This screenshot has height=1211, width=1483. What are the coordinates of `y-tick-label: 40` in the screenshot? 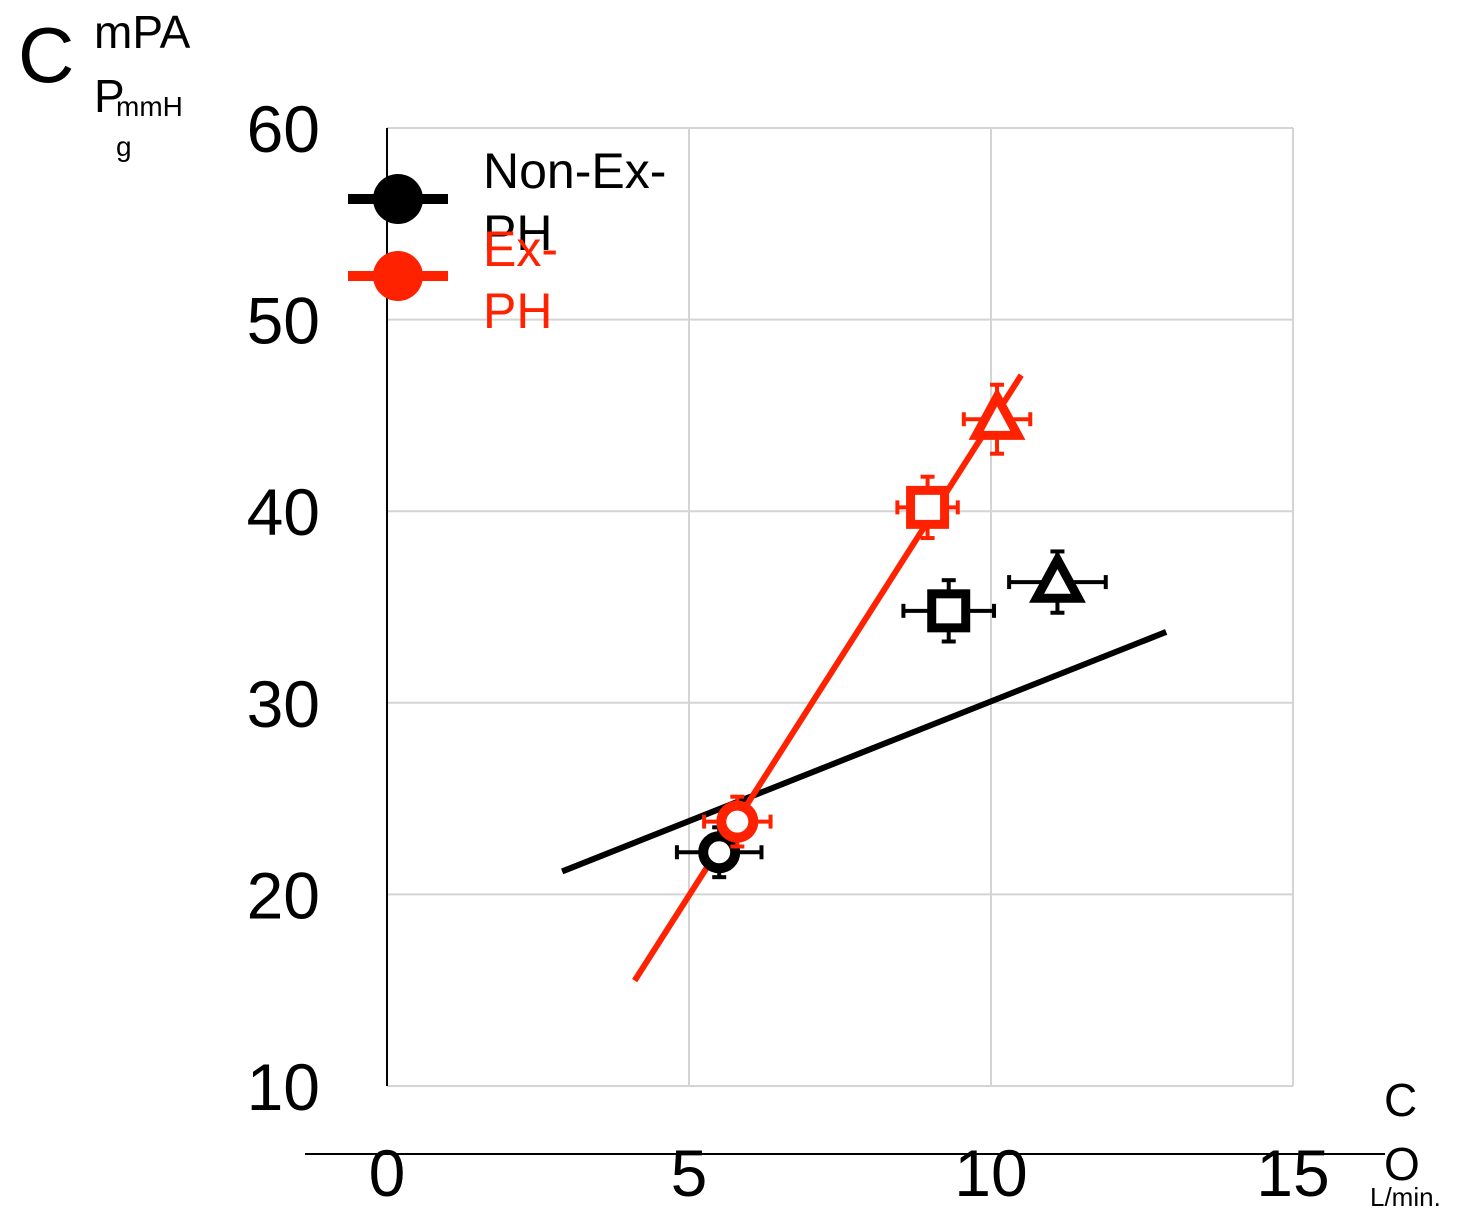 It's located at (283, 512).